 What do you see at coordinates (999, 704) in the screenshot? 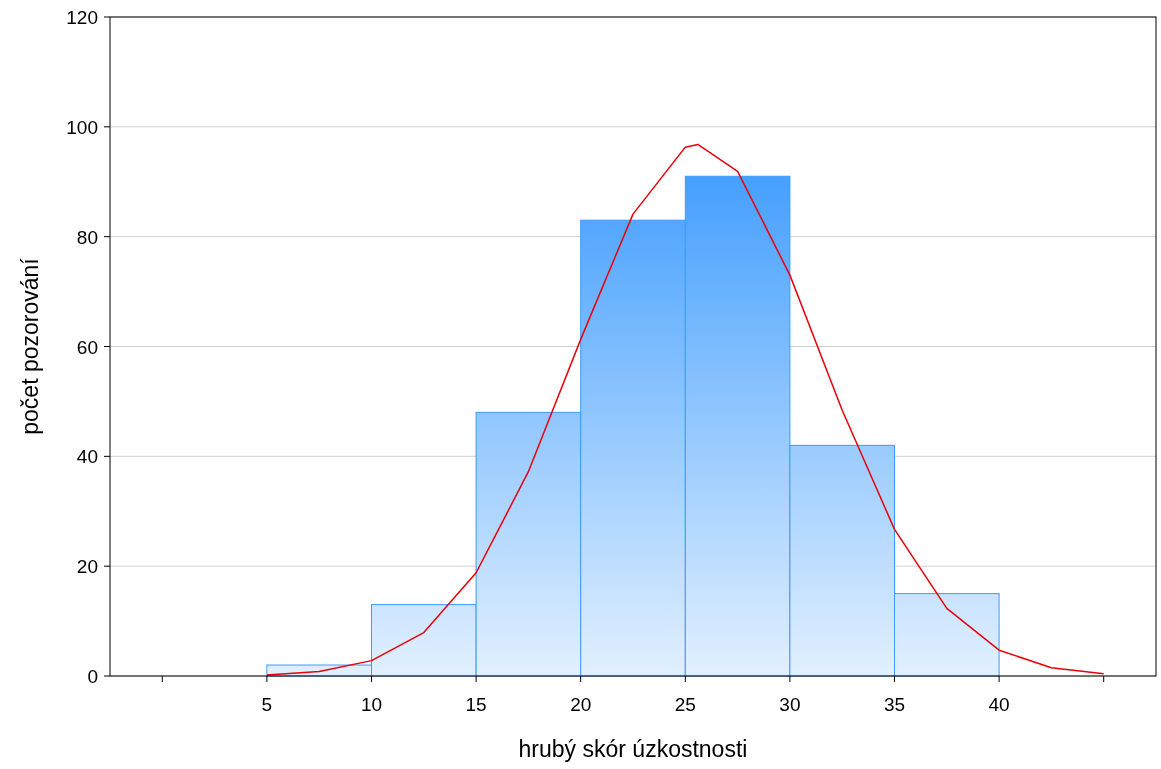
I see `x-tick-label: 40` at bounding box center [999, 704].